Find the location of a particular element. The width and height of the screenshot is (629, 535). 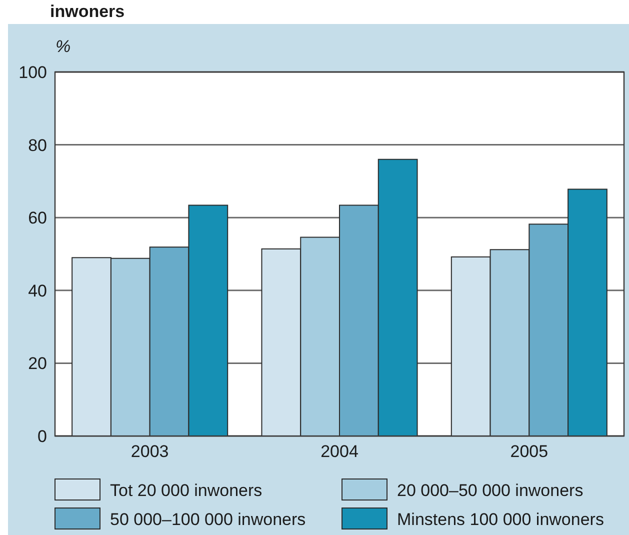

x-tick-label: 2004 is located at coordinates (339, 451).